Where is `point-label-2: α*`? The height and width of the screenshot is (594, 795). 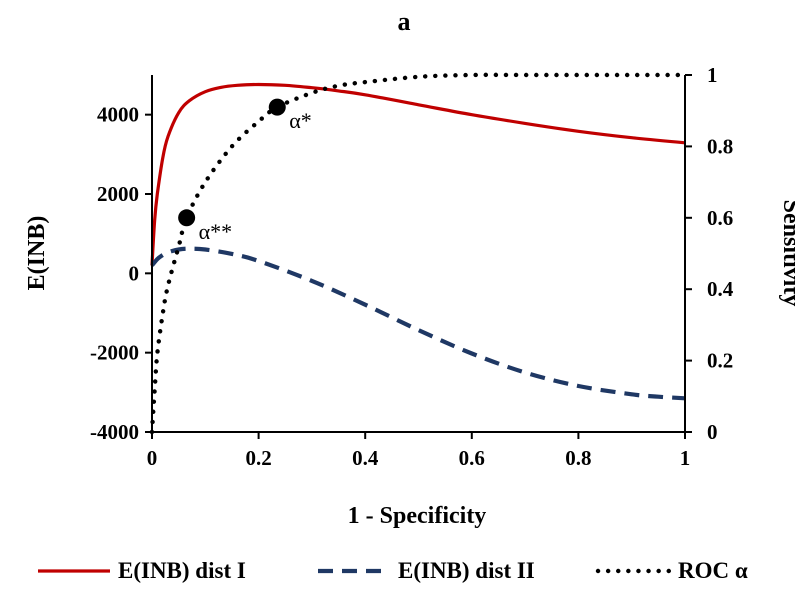
point-label-2: α* is located at coordinates (300, 120).